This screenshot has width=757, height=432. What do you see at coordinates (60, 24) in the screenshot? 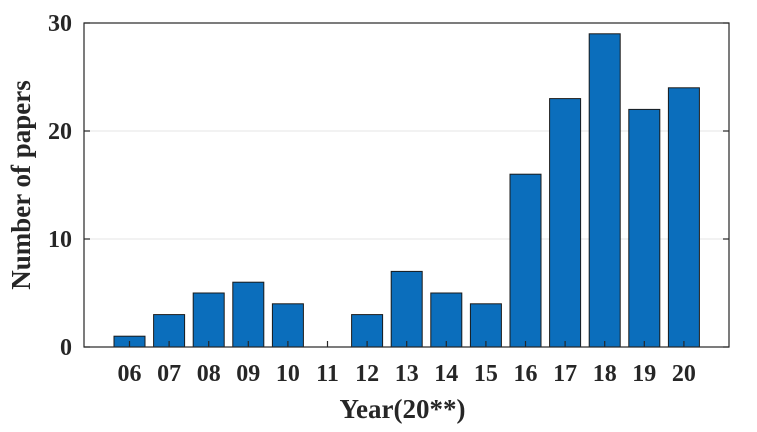
I see `y-tick-label: 30` at bounding box center [60, 24].